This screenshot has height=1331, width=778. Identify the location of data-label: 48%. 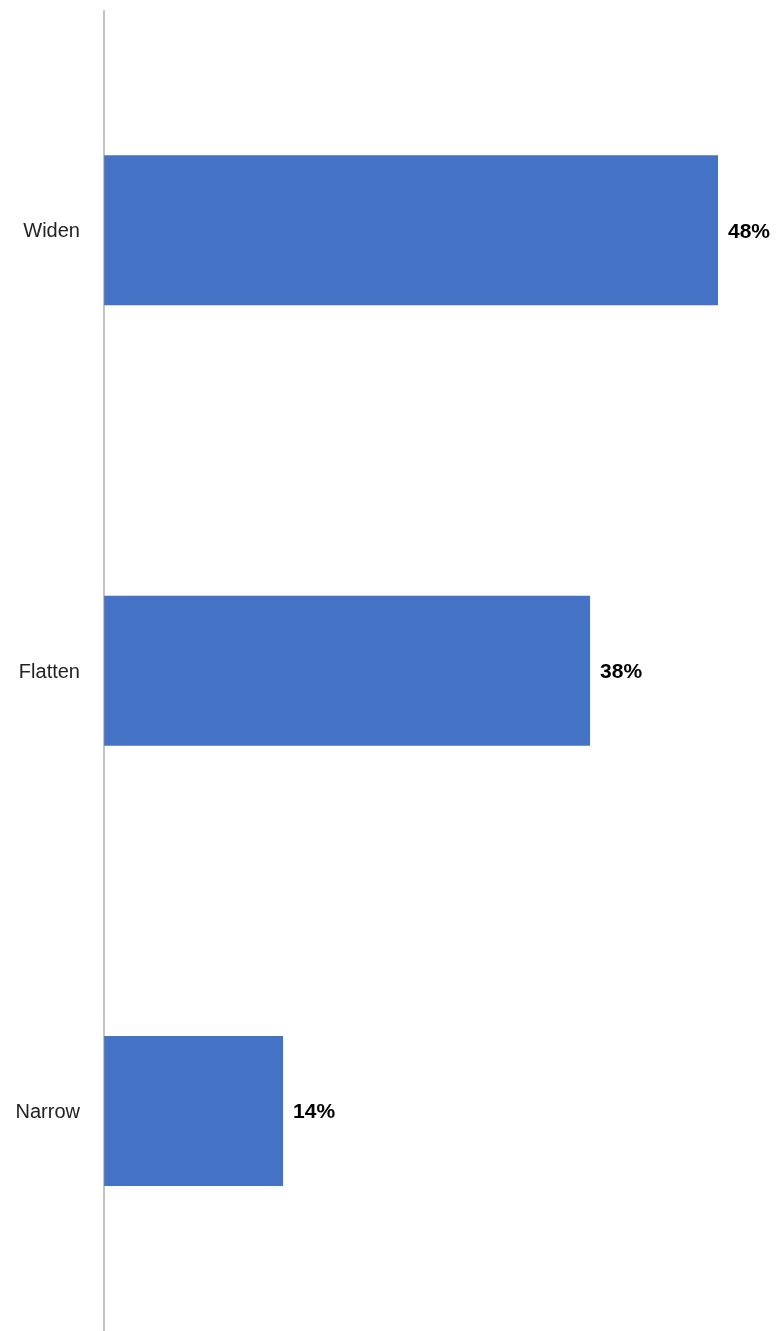
(749, 230).